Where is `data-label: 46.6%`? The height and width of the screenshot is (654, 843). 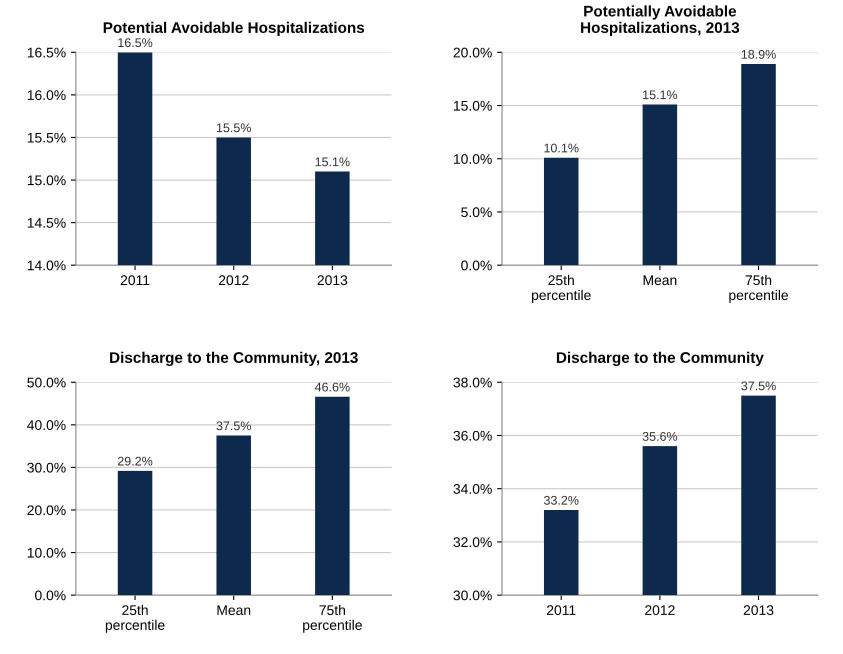 data-label: 46.6% is located at coordinates (332, 387).